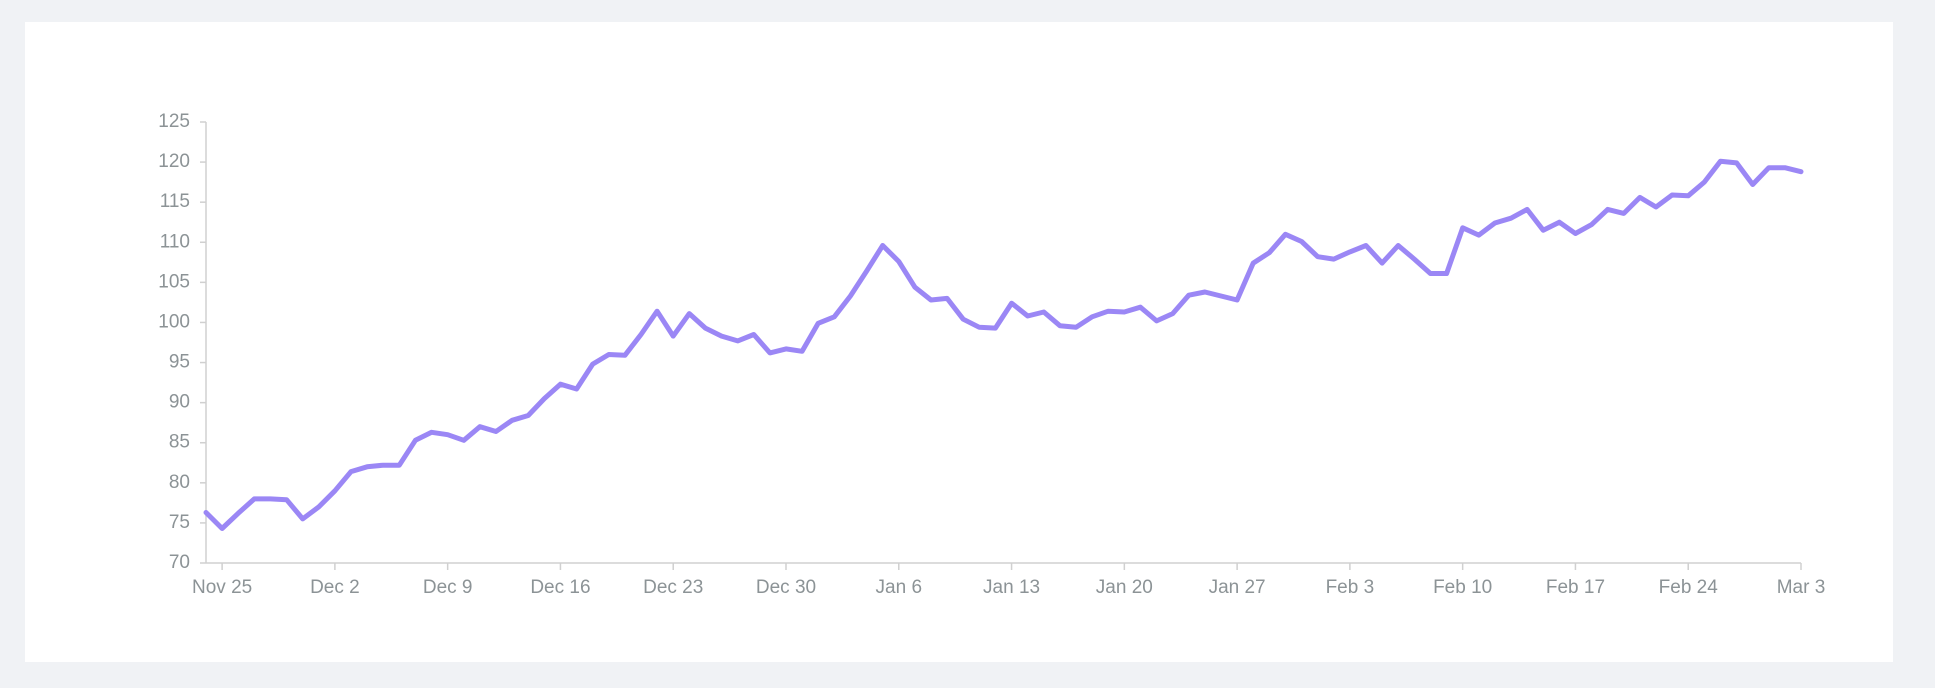 This screenshot has height=688, width=1935. I want to click on x-tick-label: Feb 24, so click(1689, 587).